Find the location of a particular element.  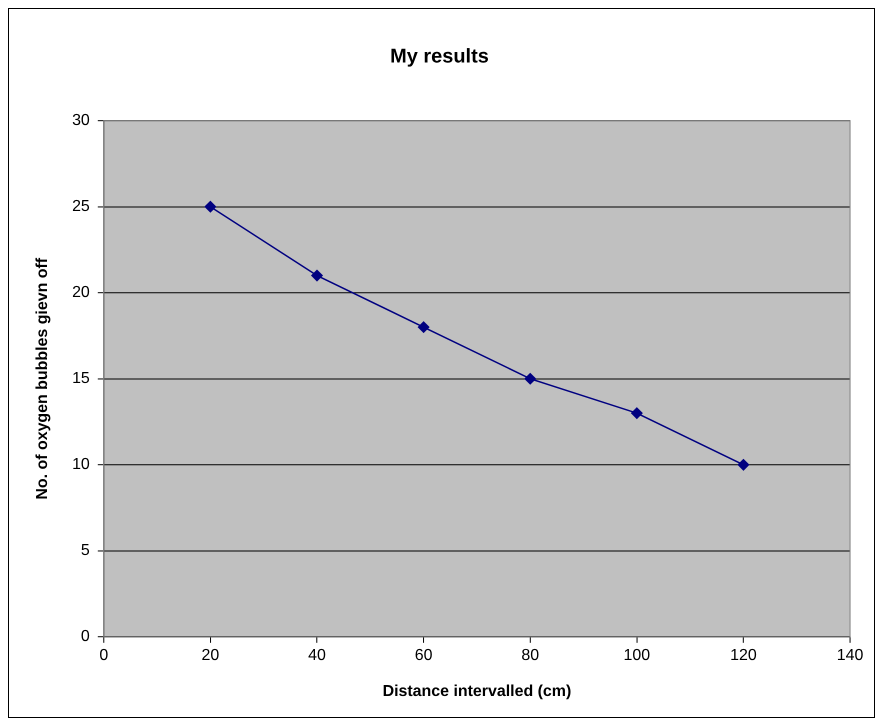

y-tick-label: 15 is located at coordinates (81, 379).